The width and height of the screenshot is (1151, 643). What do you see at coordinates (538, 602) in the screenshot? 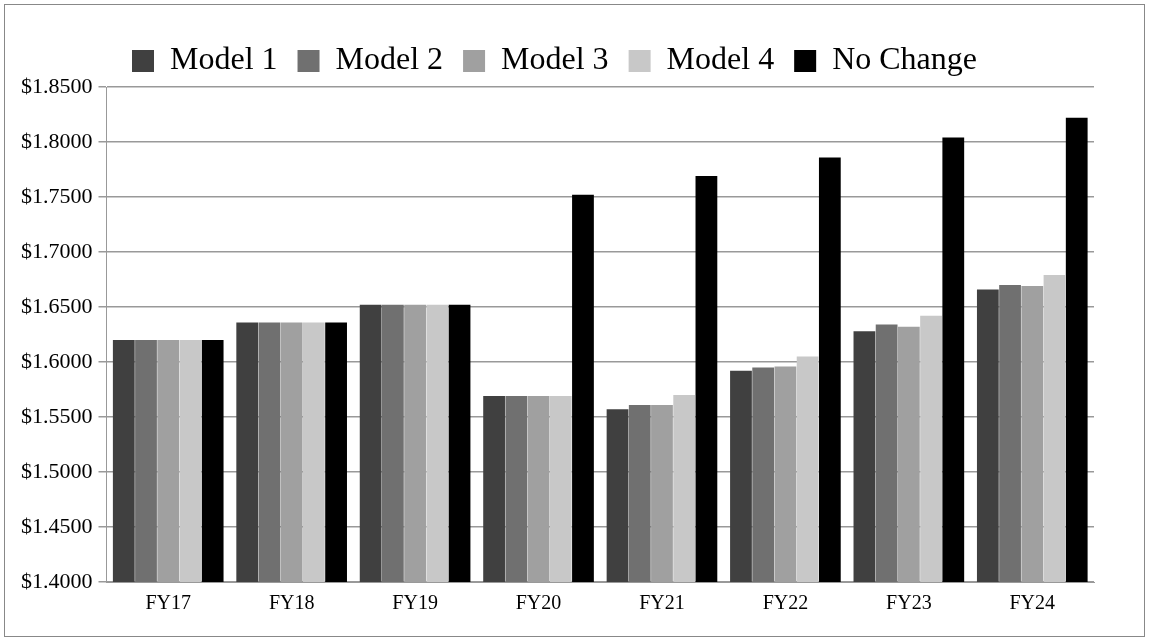
I see `x-tick-label: FY20` at bounding box center [538, 602].